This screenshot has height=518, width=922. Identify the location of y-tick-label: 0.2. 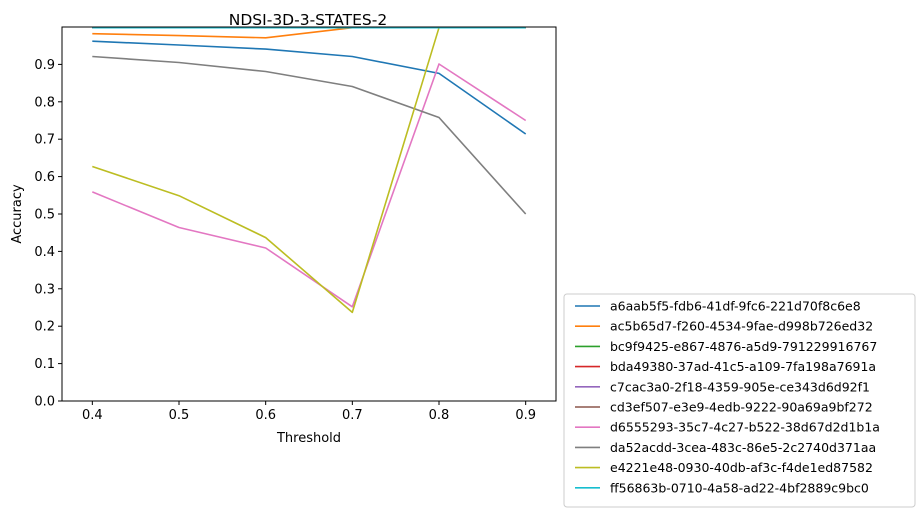
(44, 327).